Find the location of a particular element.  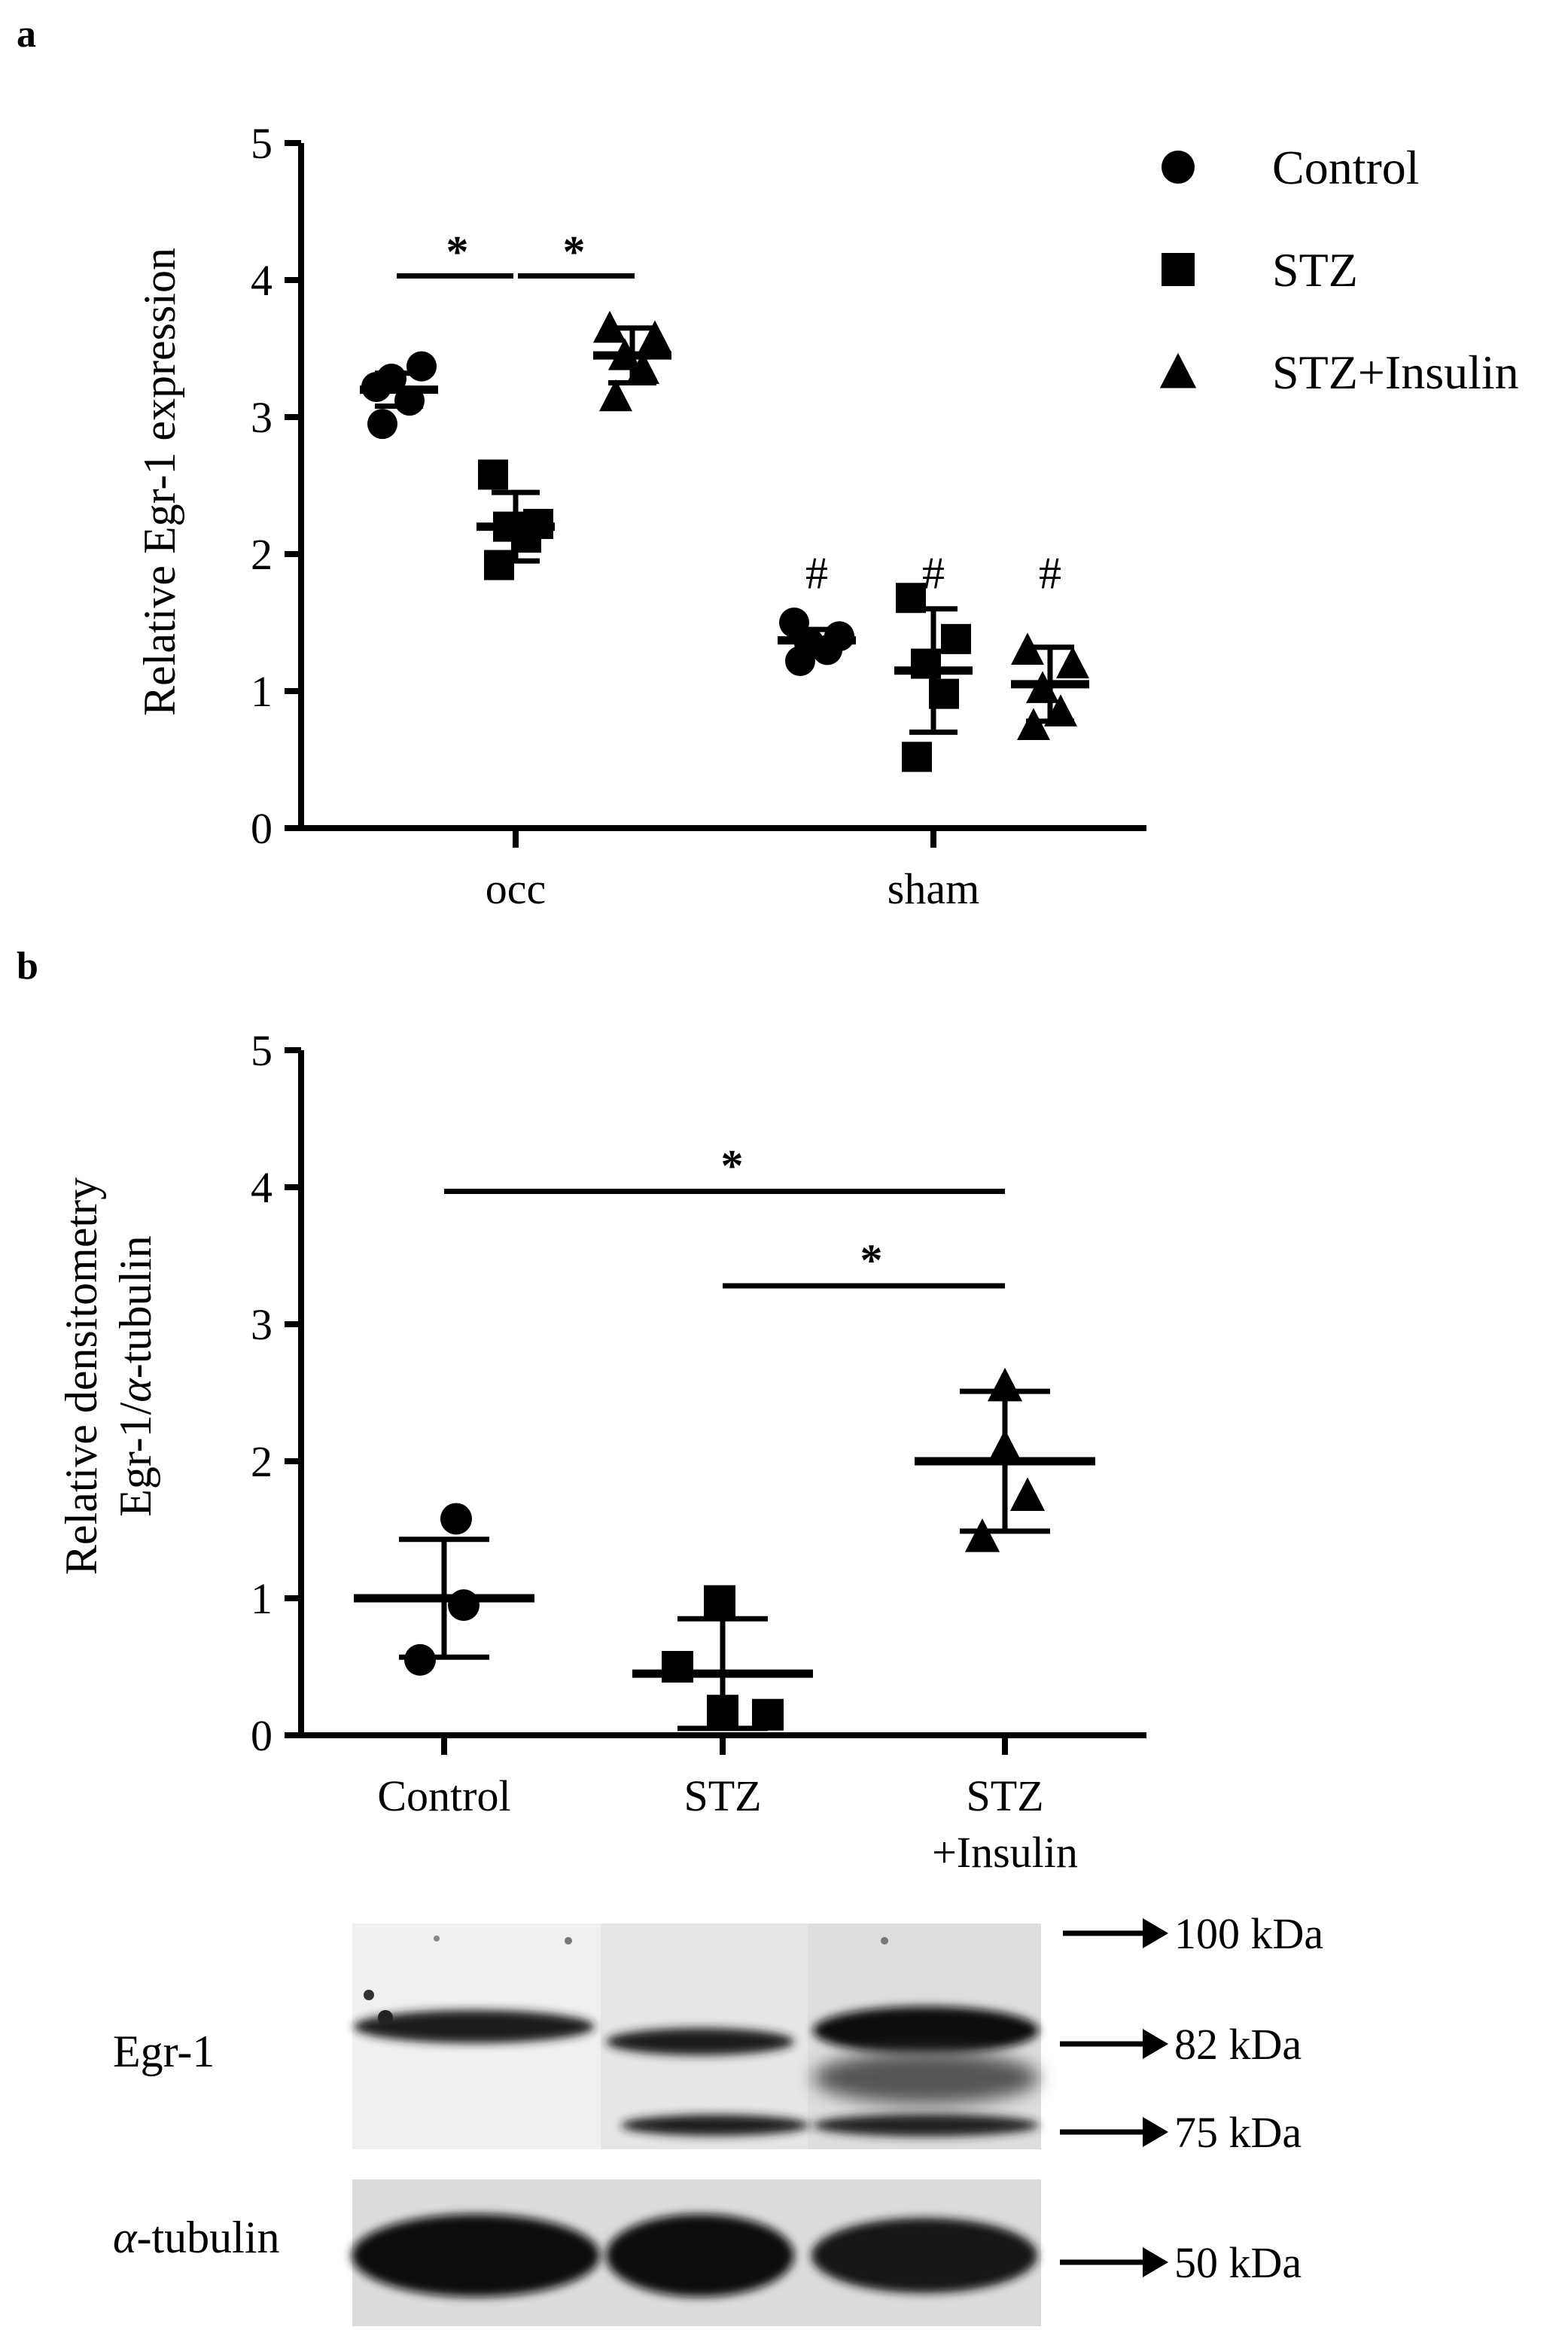

chart-a-y-ticks: 0 1 2 3 4 5 is located at coordinates (276, 486).